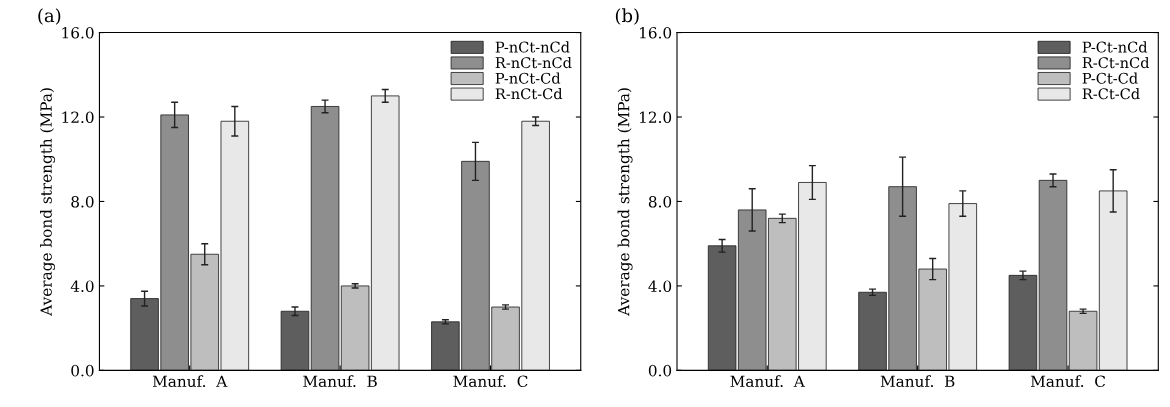 This screenshot has height=407, width=1170. What do you see at coordinates (1110, 78) in the screenshot?
I see `legend-label: P-Ct-Cd` at bounding box center [1110, 78].